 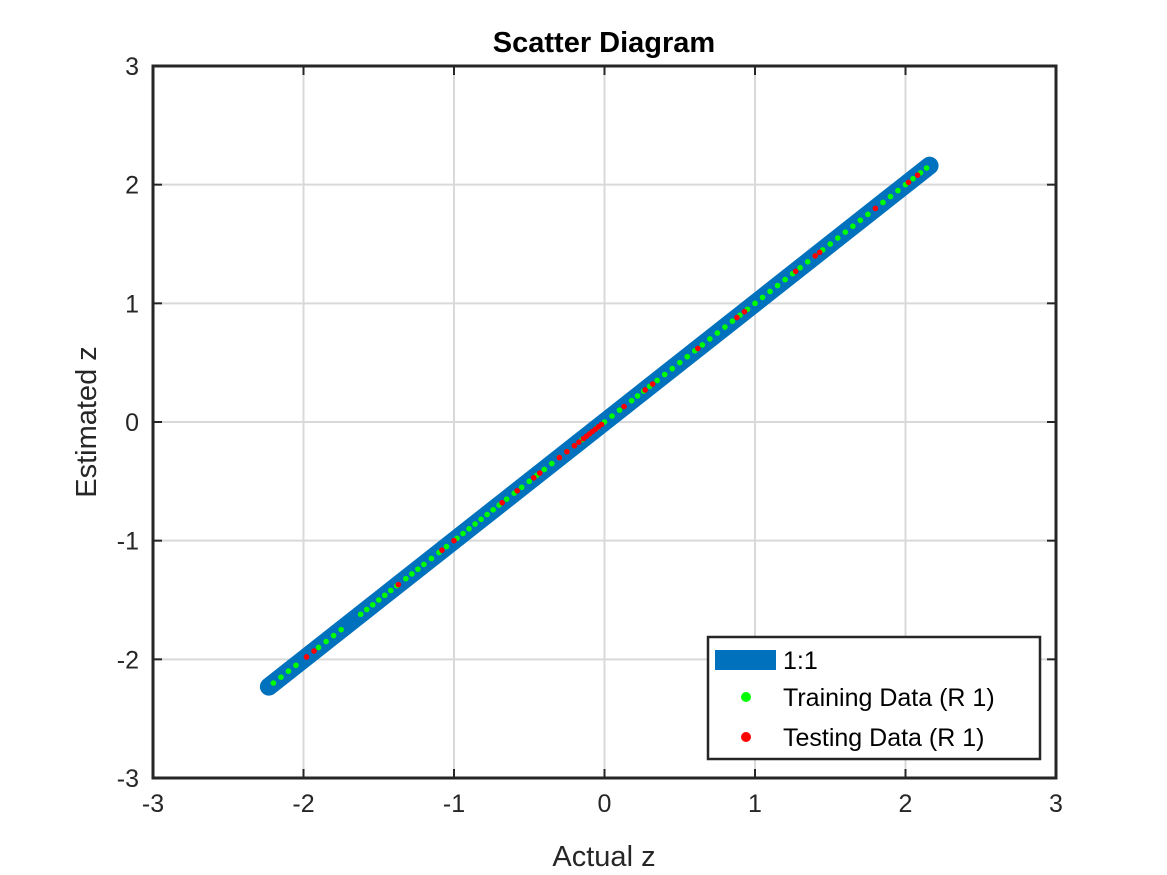 I want to click on y-tick-label: 0, so click(x=132, y=423).